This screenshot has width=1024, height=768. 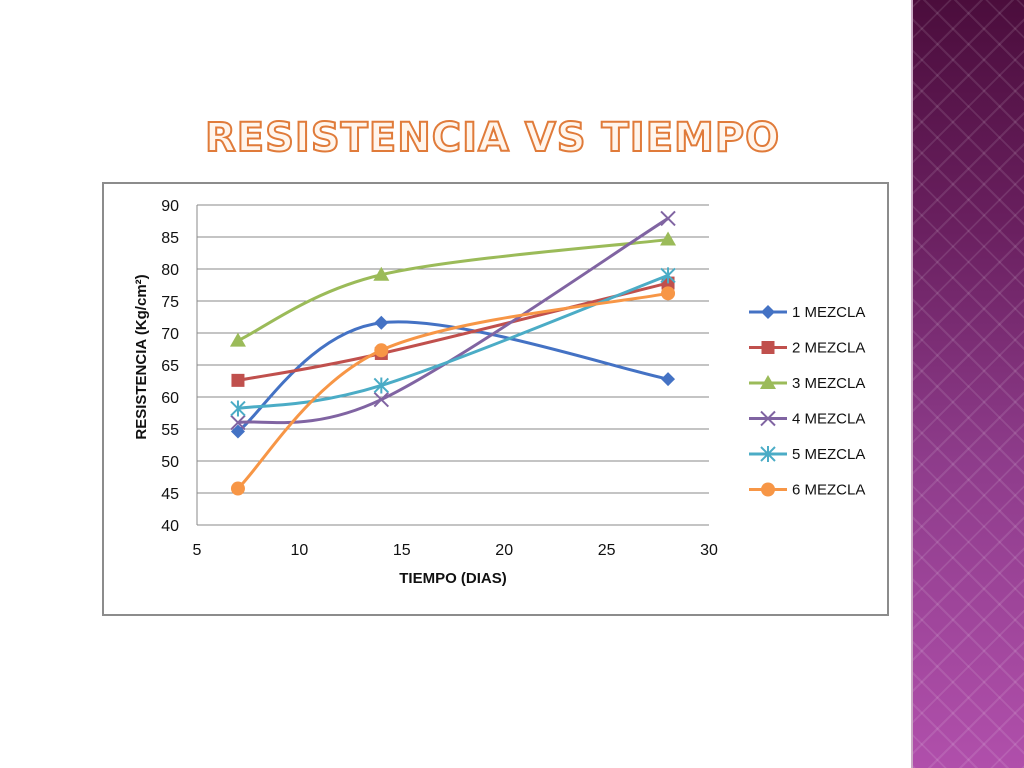 What do you see at coordinates (453, 578) in the screenshot?
I see `x-axis-label: TIEMPO (DIAS)` at bounding box center [453, 578].